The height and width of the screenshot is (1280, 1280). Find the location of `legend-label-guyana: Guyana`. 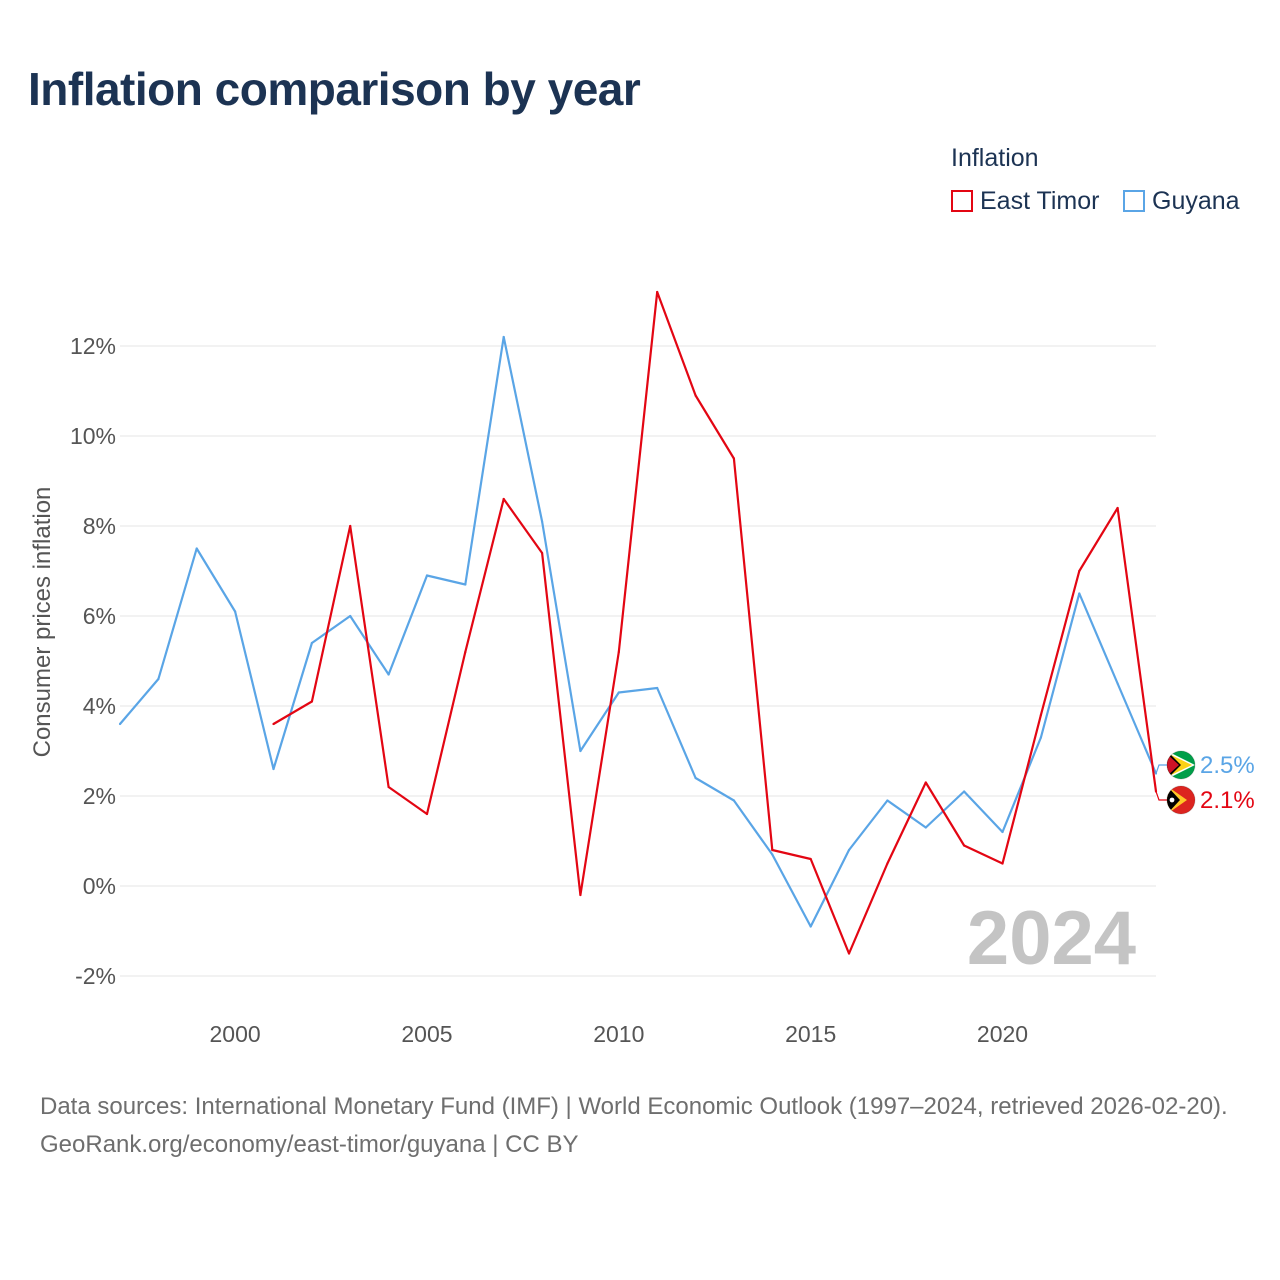

legend-label-guyana: Guyana is located at coordinates (1196, 200).